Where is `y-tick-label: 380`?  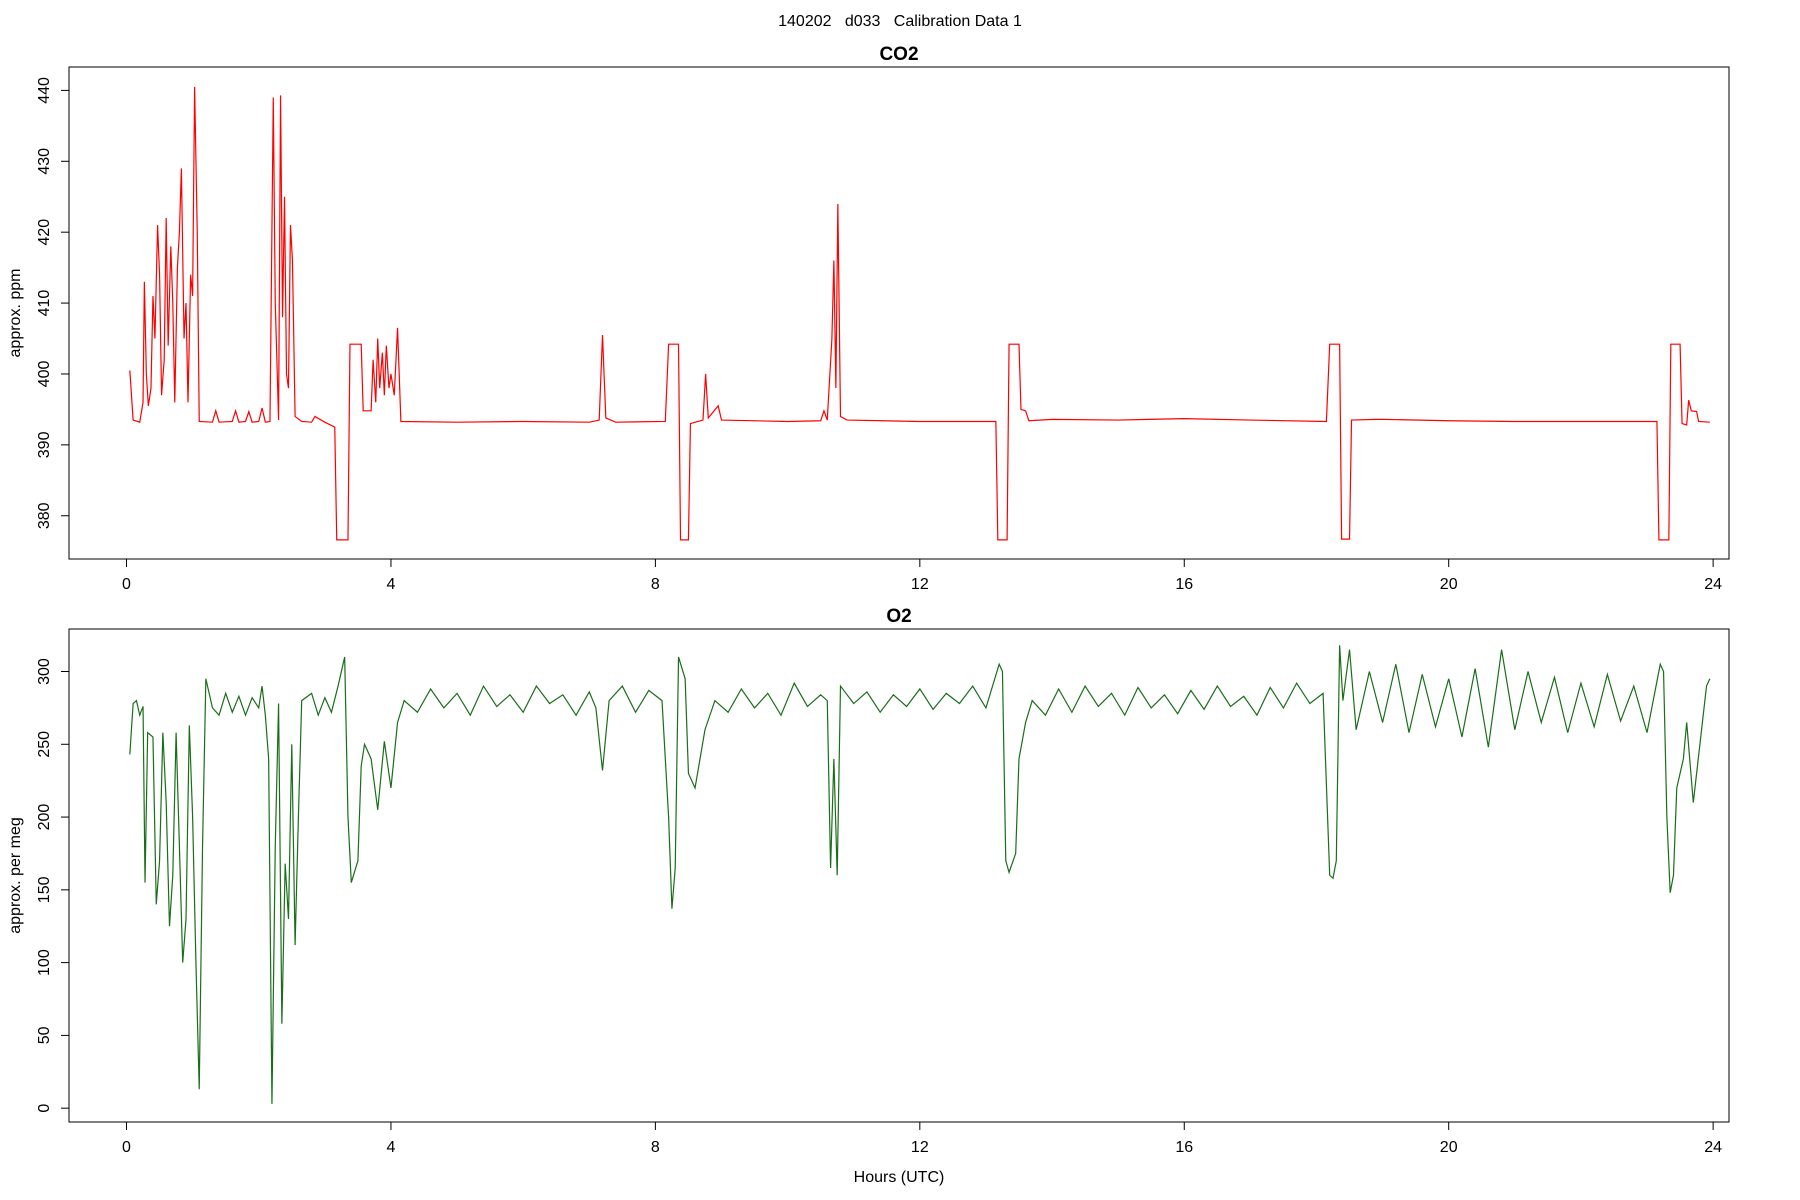 y-tick-label: 380 is located at coordinates (44, 515).